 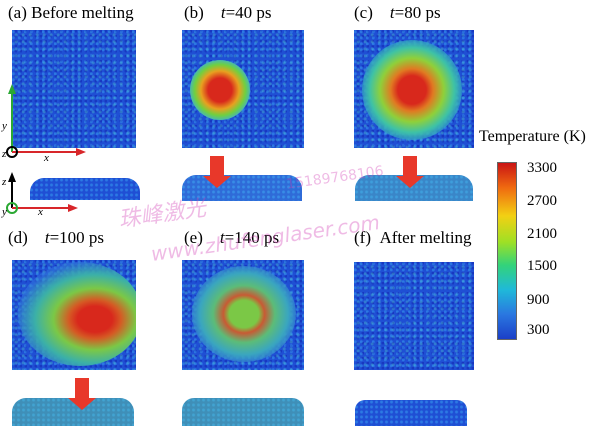 What do you see at coordinates (82, 12) in the screenshot?
I see `panel-title: Before melting` at bounding box center [82, 12].